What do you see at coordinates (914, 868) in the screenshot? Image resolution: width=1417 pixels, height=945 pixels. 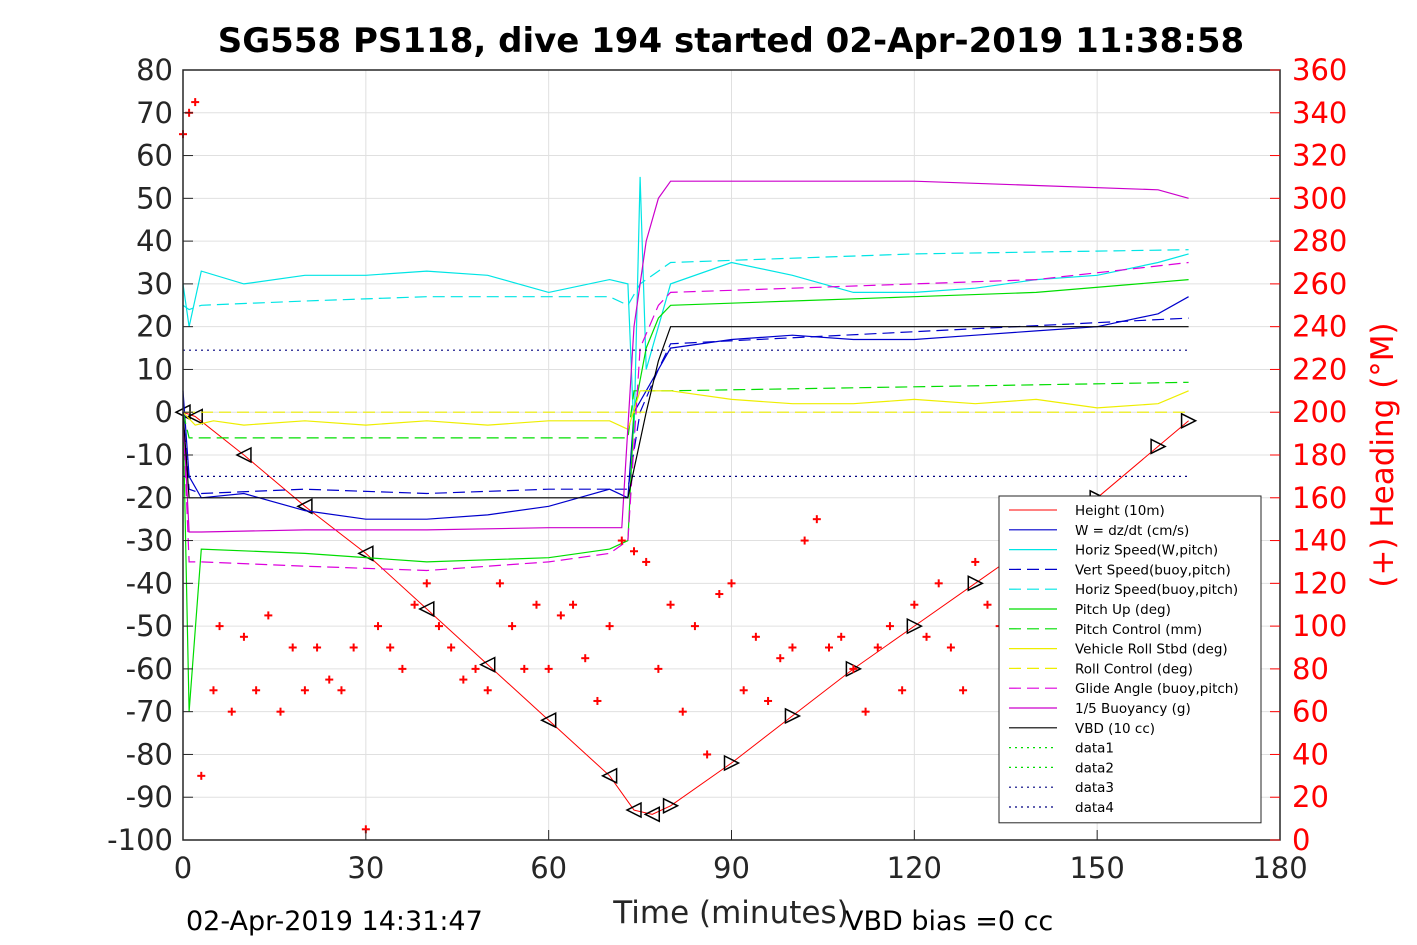 I see `x-tick-label: 120` at bounding box center [914, 868].